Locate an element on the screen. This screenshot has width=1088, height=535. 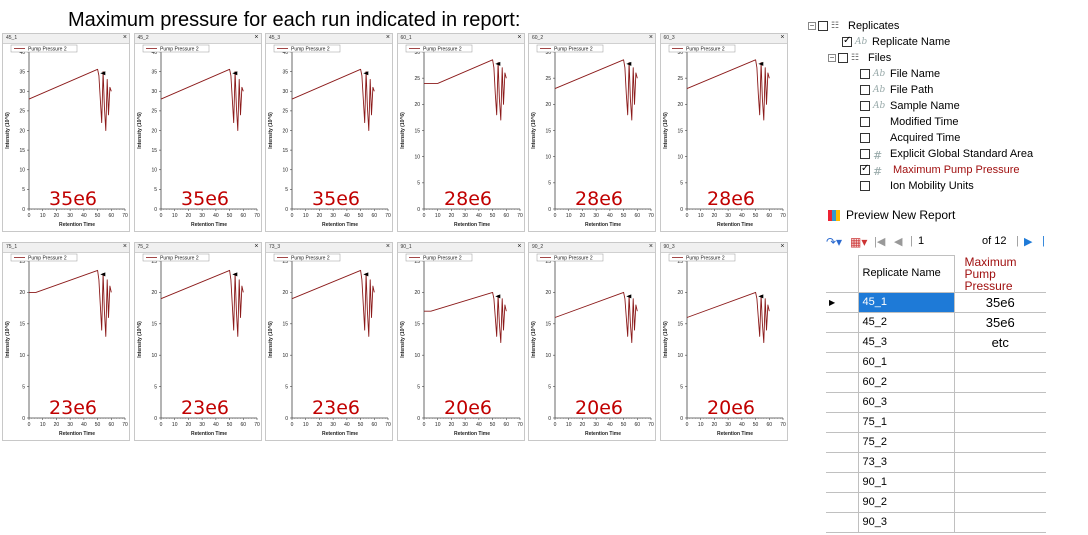
table-row: 60_1 is located at coordinates (936, 362).